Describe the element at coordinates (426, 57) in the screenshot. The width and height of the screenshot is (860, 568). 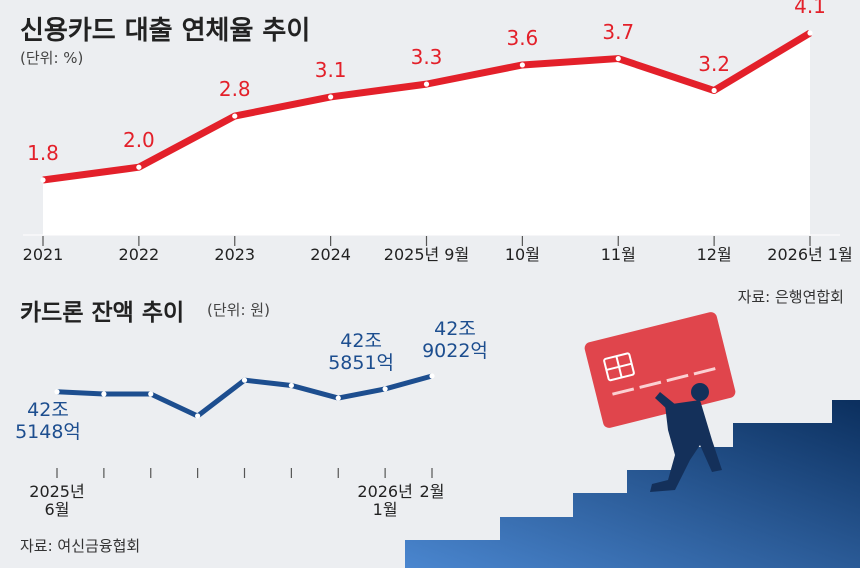
I see `data-label: 3.3` at that location.